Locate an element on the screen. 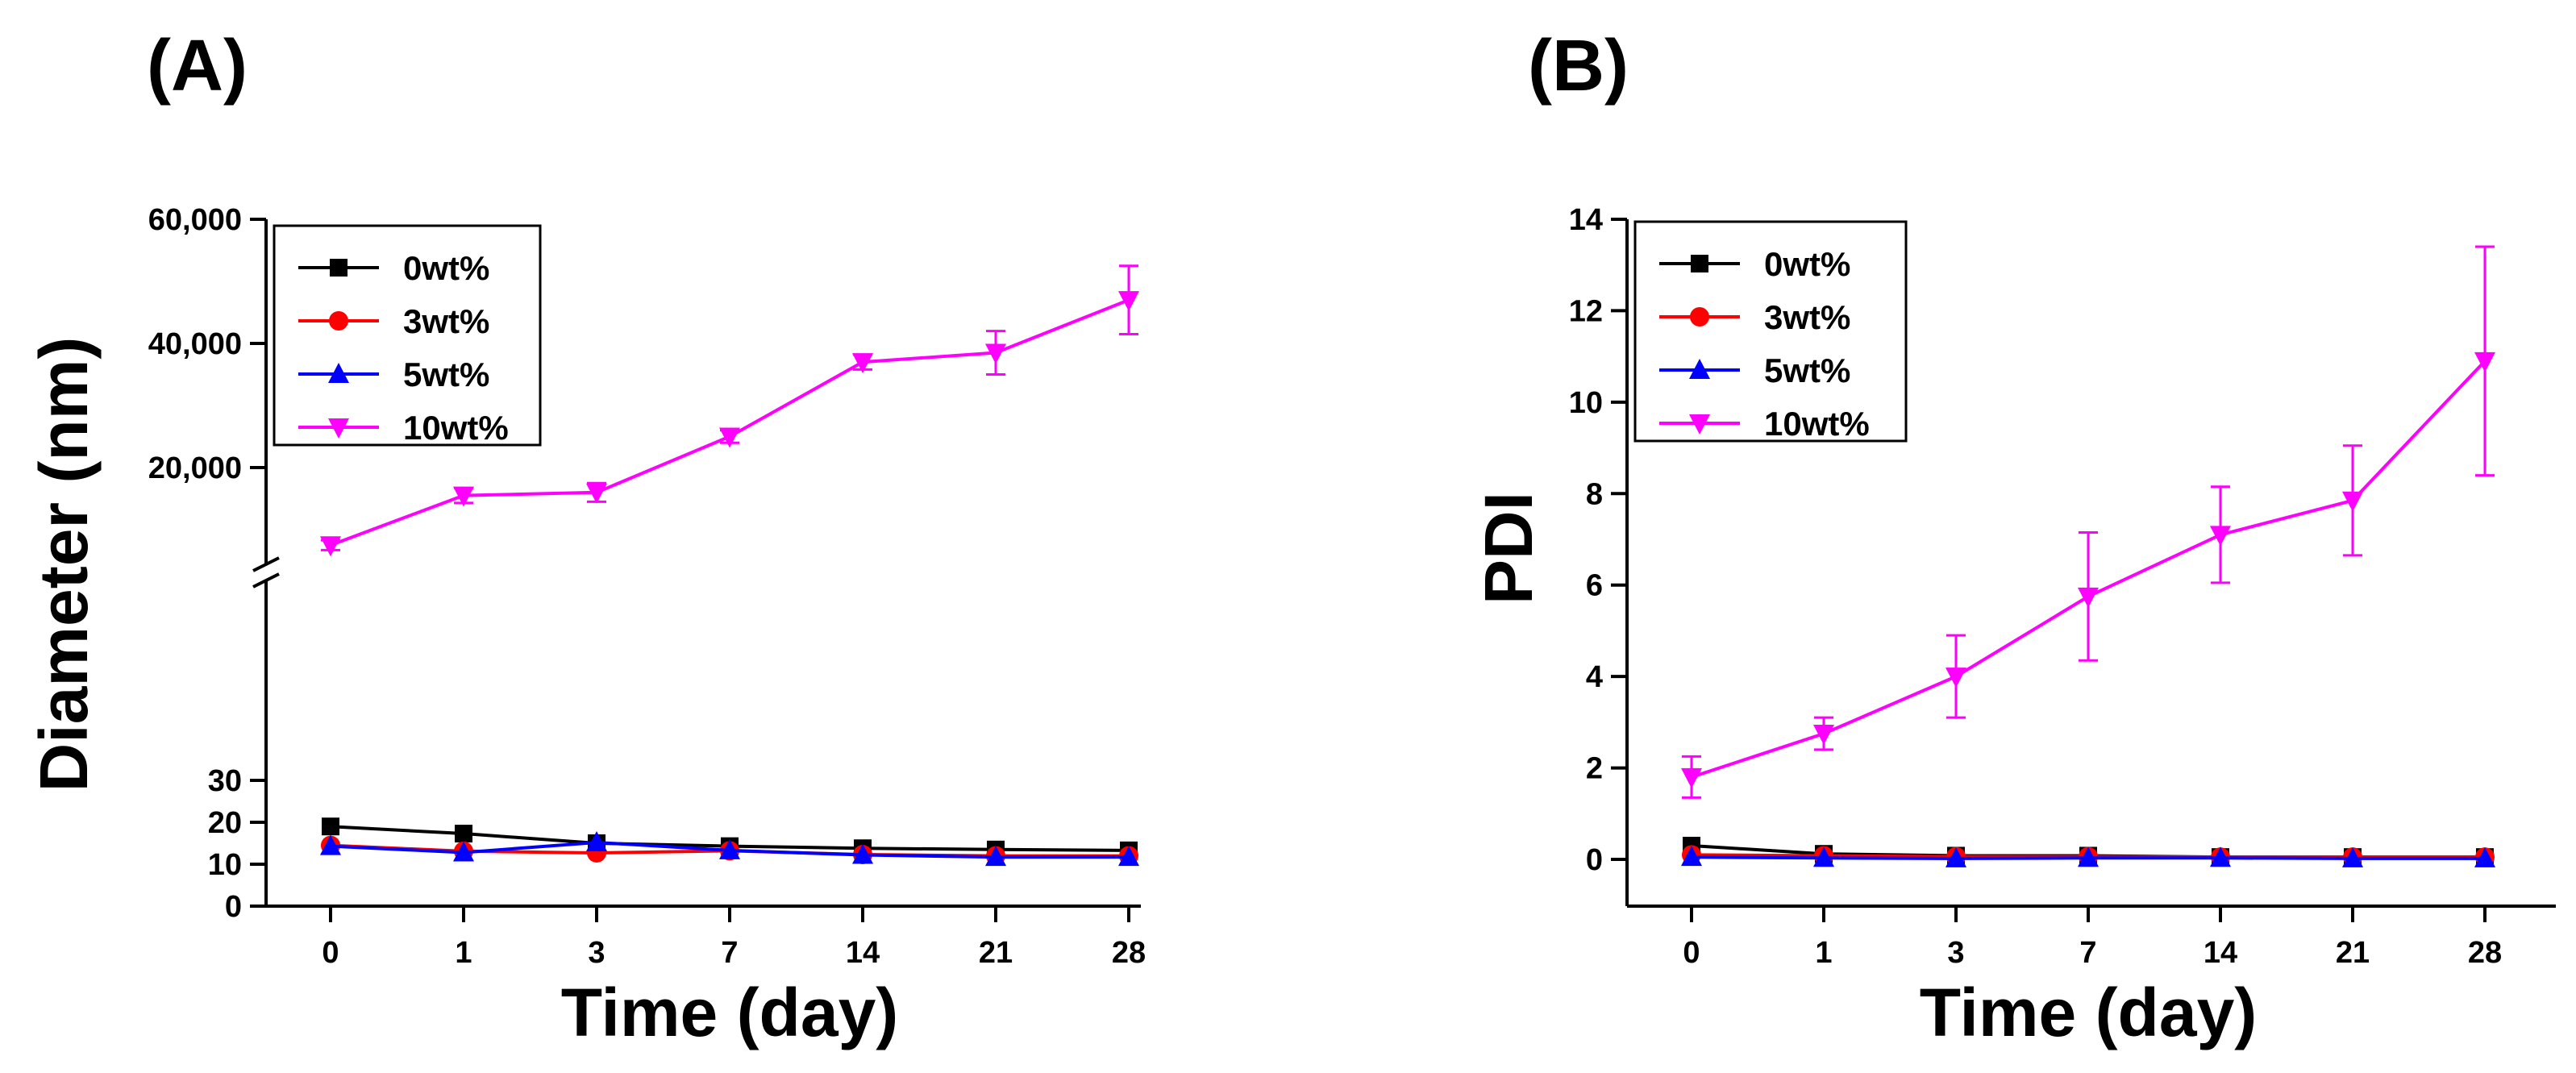 The width and height of the screenshot is (2576, 1073). panel-label-b: (B) is located at coordinates (1579, 66).